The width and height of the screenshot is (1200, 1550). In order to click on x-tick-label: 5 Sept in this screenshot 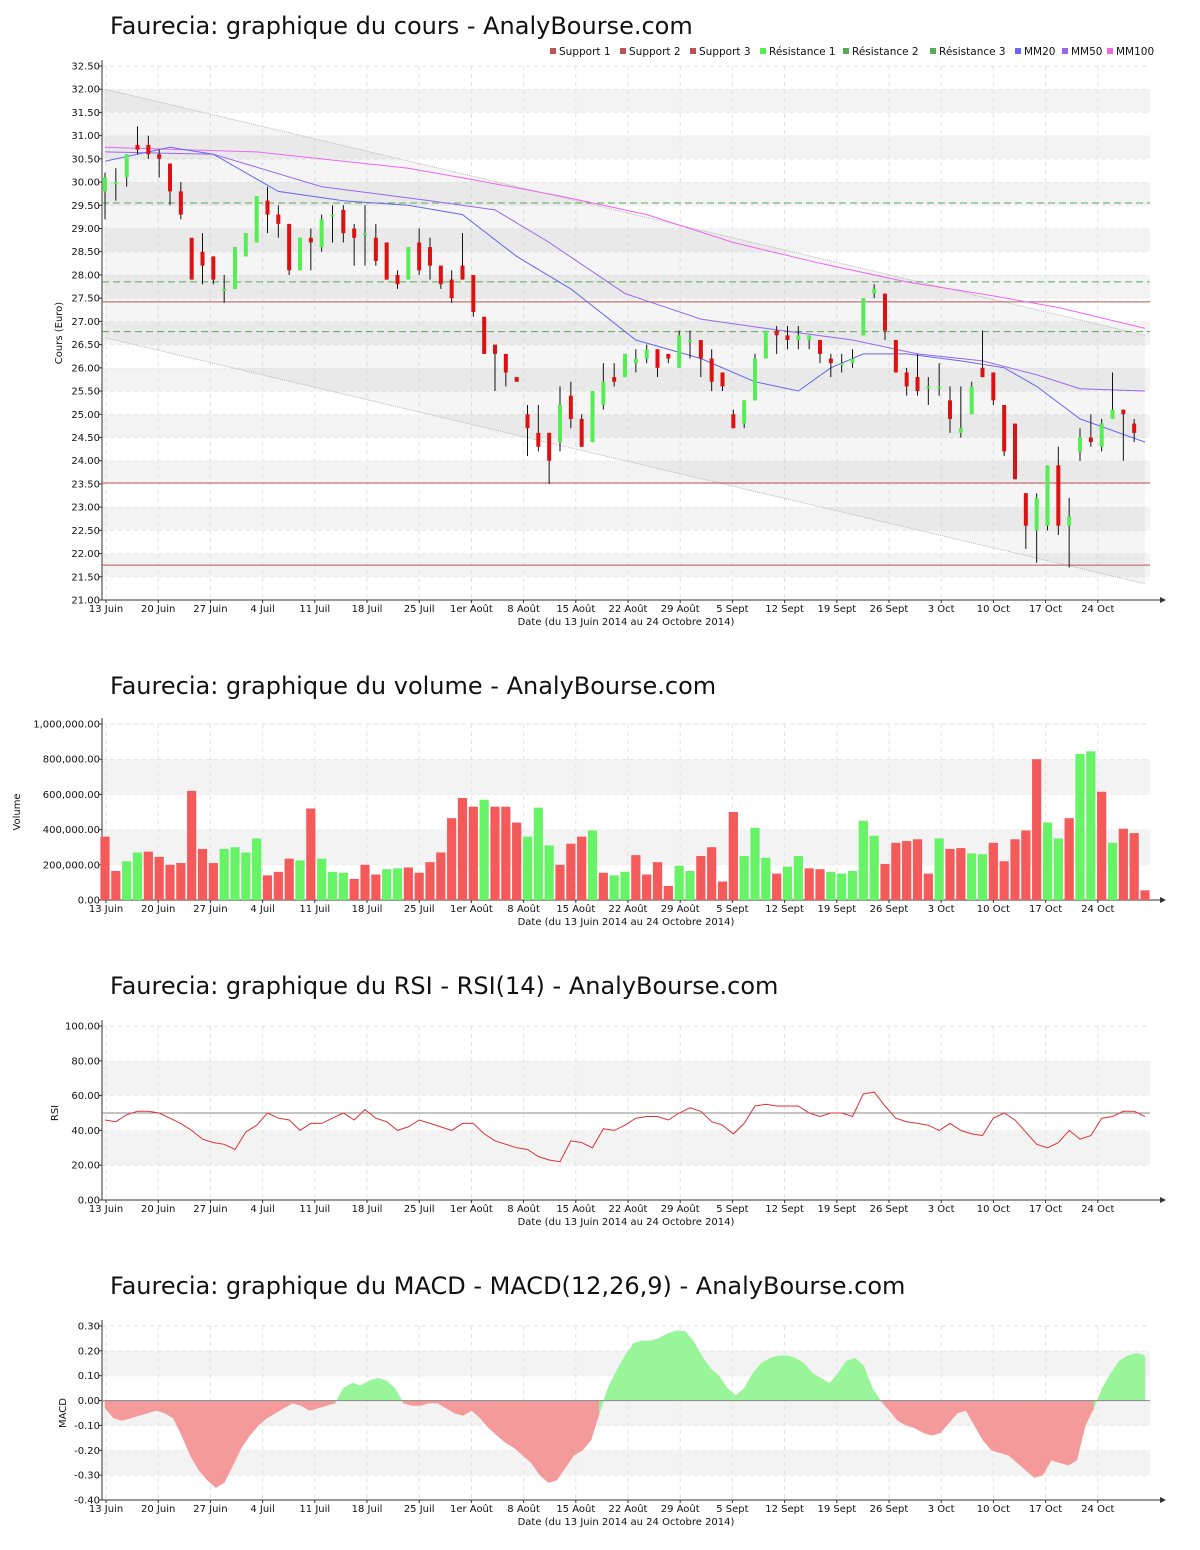, I will do `click(732, 909)`.